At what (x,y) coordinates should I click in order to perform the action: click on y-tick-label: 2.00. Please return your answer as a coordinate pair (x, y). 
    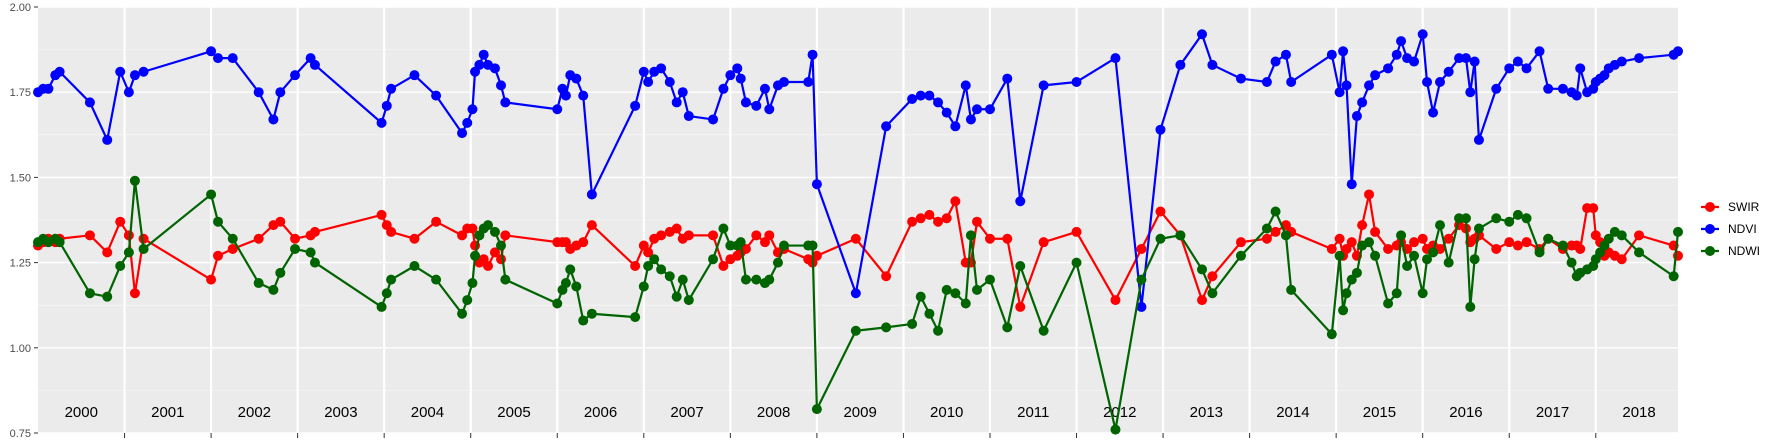
    Looking at the image, I should click on (20, 8).